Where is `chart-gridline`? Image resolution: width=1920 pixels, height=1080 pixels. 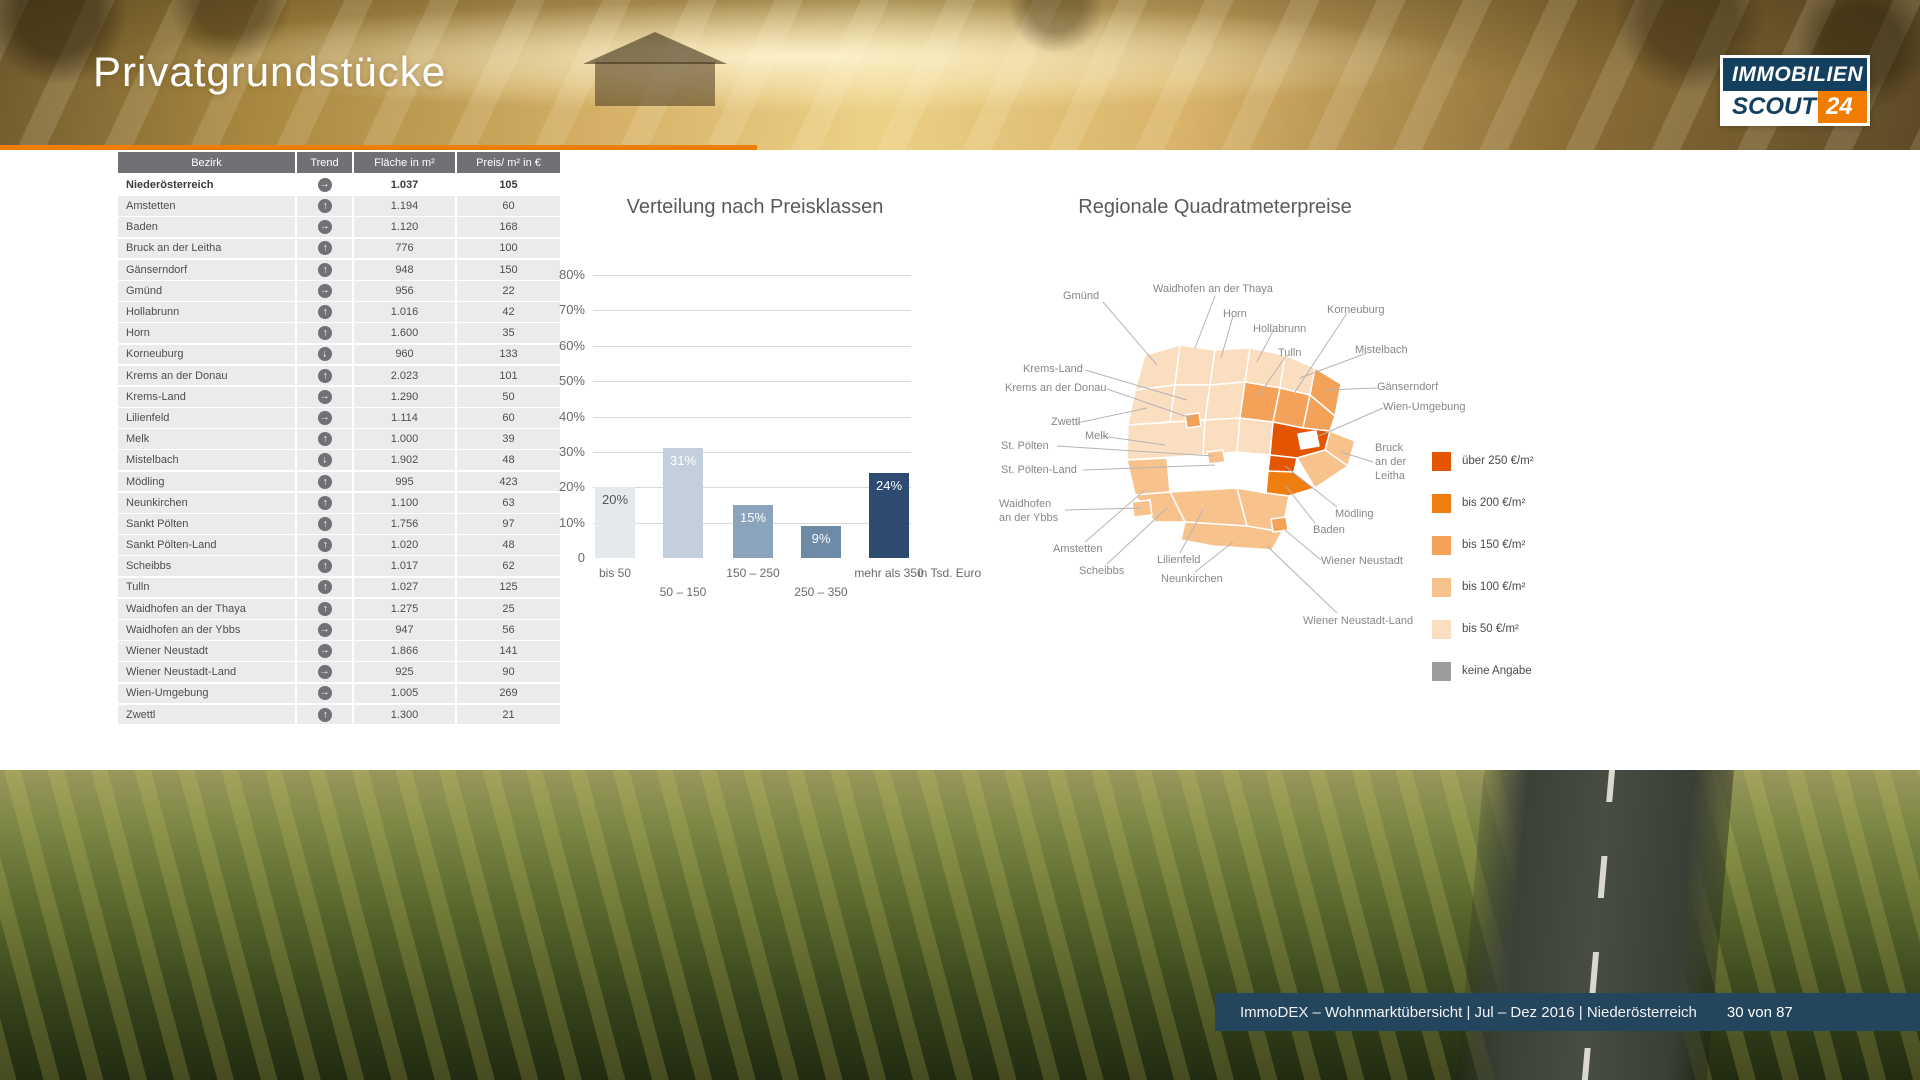
chart-gridline is located at coordinates (752, 346).